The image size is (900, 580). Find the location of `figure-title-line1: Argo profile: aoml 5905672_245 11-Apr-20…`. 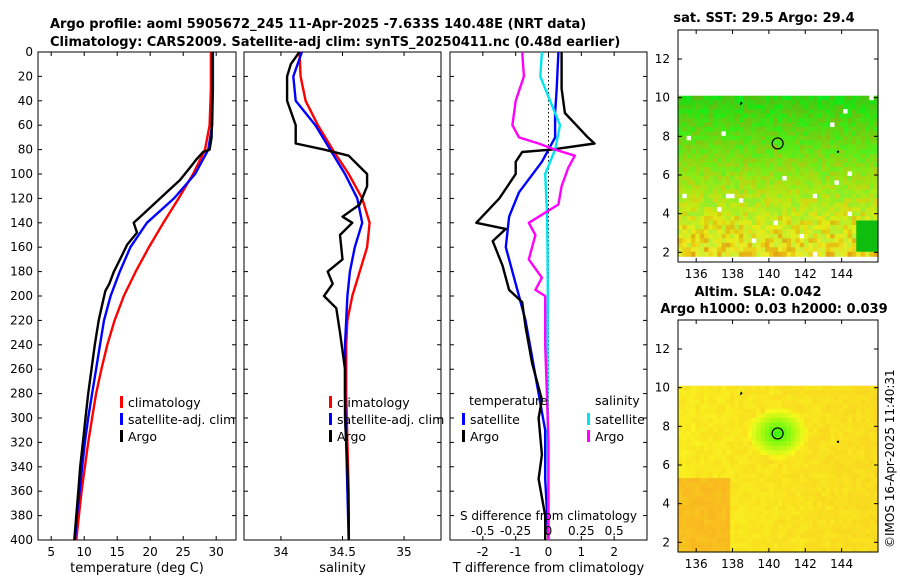

figure-title-line1: Argo profile: aoml 5905672_245 11-Apr-20… is located at coordinates (318, 24).